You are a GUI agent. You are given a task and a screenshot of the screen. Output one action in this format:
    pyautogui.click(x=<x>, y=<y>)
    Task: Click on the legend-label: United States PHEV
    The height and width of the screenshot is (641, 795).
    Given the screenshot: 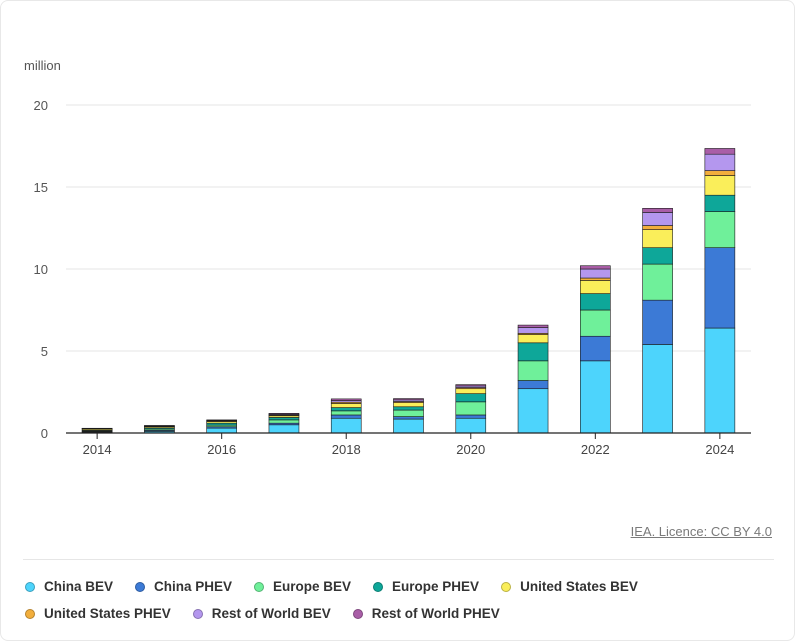 What is the action you would take?
    pyautogui.click(x=107, y=613)
    